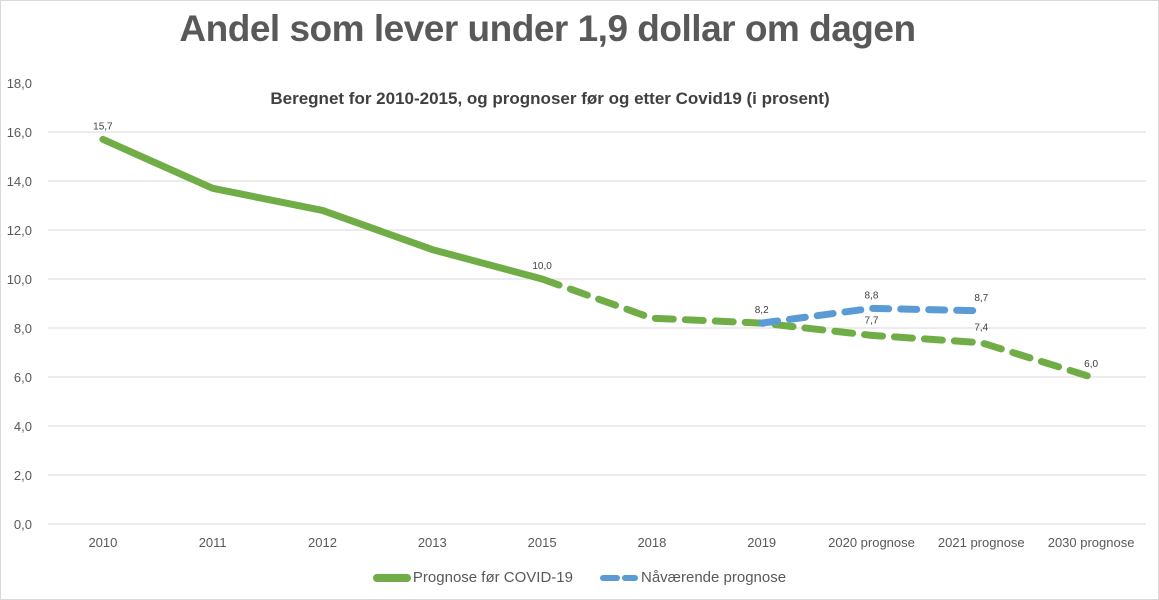  I want to click on data-label: 7,7, so click(872, 320).